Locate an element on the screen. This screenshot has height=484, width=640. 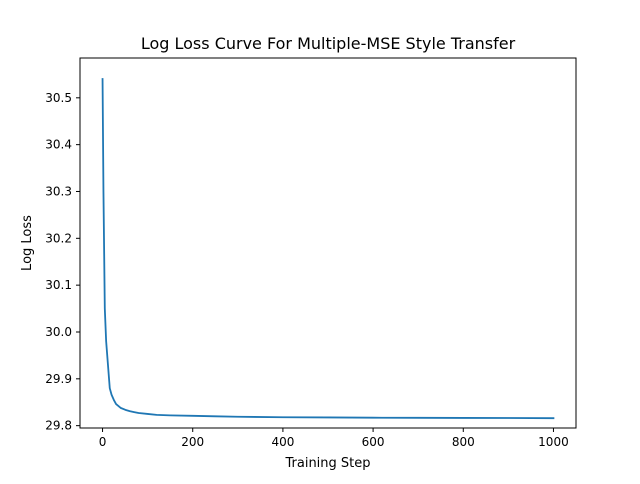
x-axis-ticks: 0 200 400 600 800 1000 is located at coordinates (334, 438).